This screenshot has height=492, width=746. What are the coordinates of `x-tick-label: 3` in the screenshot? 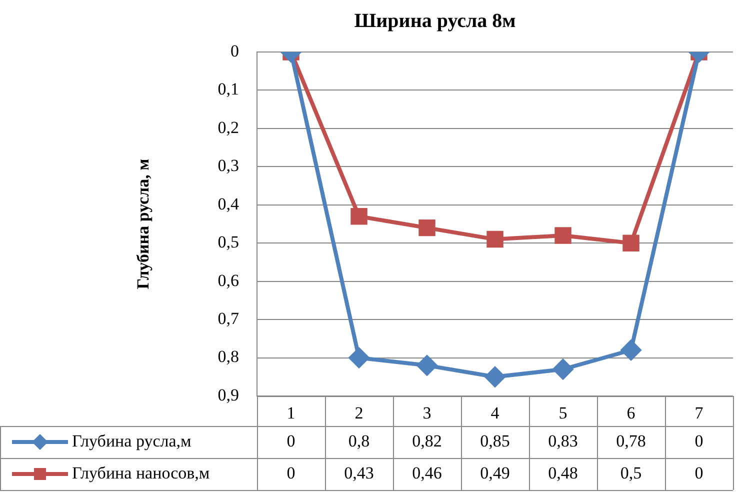 It's located at (427, 413).